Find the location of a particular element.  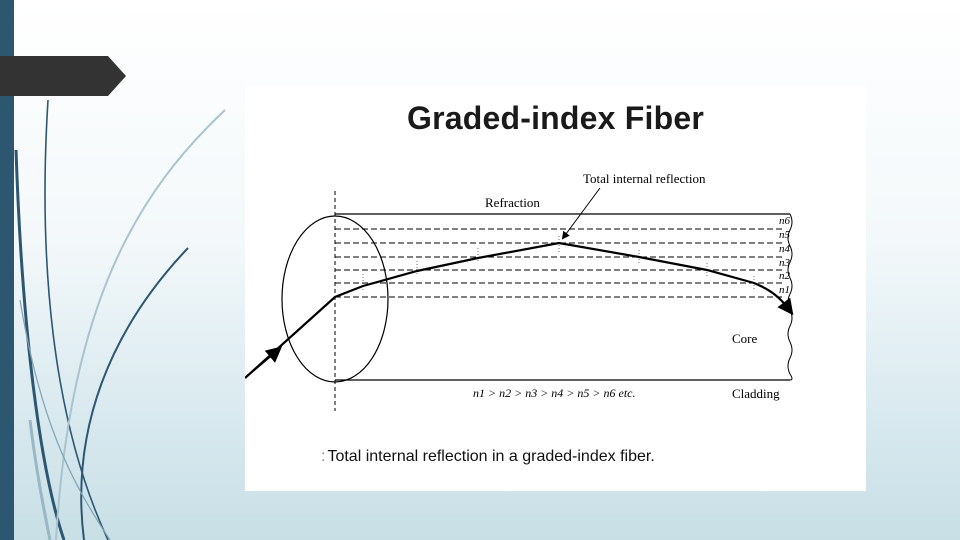

cladding-label: Cladding is located at coordinates (756, 393).